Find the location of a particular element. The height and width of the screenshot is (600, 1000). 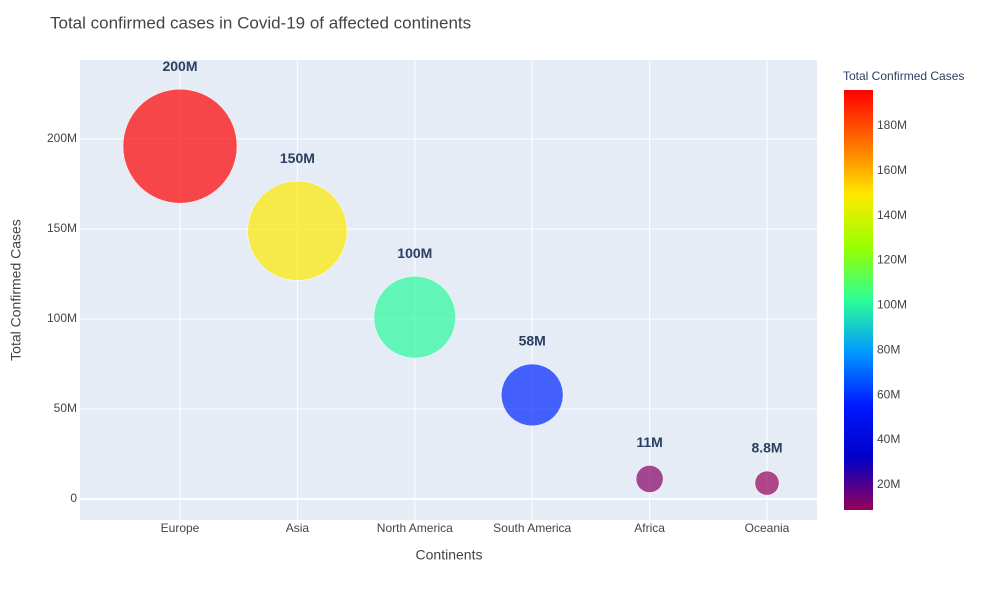

colorbar is located at coordinates (858, 300).